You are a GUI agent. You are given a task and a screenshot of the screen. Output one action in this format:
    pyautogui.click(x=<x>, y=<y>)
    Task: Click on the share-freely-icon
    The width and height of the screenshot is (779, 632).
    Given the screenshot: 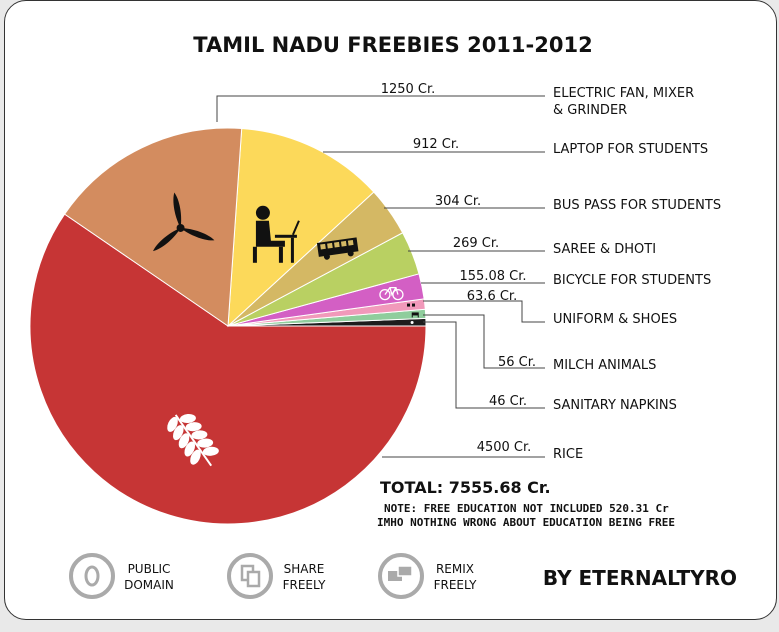 What is the action you would take?
    pyautogui.click(x=250, y=576)
    